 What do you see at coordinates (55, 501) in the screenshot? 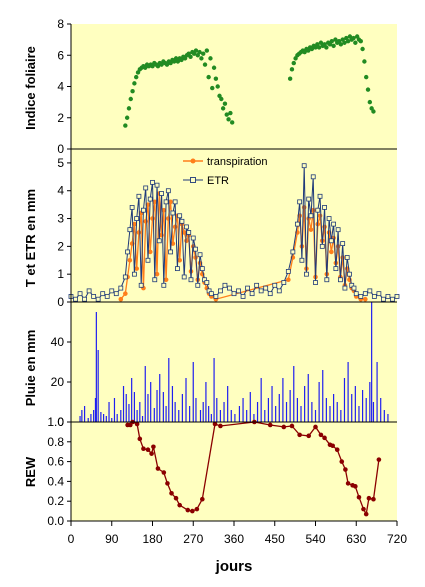
I see `rew-ytick-label: 0.2` at bounding box center [55, 501].